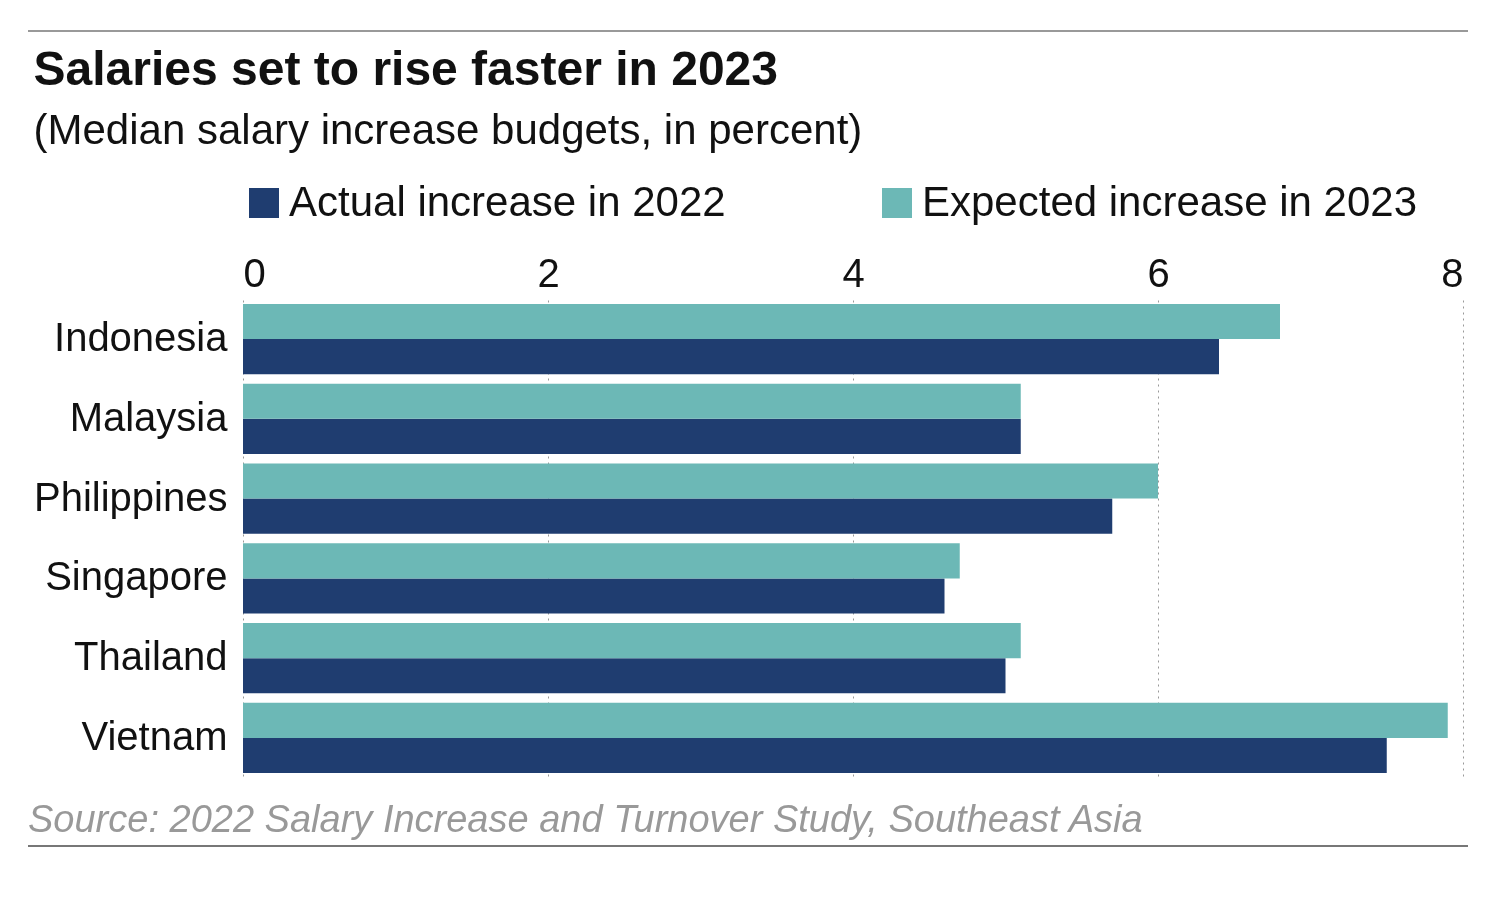 The width and height of the screenshot is (1504, 906). What do you see at coordinates (254, 272) in the screenshot?
I see `x-tick-label: 0` at bounding box center [254, 272].